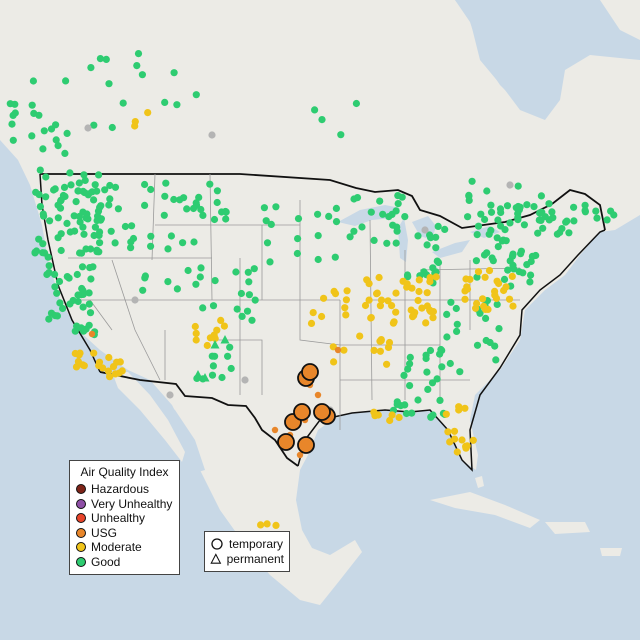  Describe the element at coordinates (256, 544) in the screenshot. I see `legend-label: temporary` at that location.